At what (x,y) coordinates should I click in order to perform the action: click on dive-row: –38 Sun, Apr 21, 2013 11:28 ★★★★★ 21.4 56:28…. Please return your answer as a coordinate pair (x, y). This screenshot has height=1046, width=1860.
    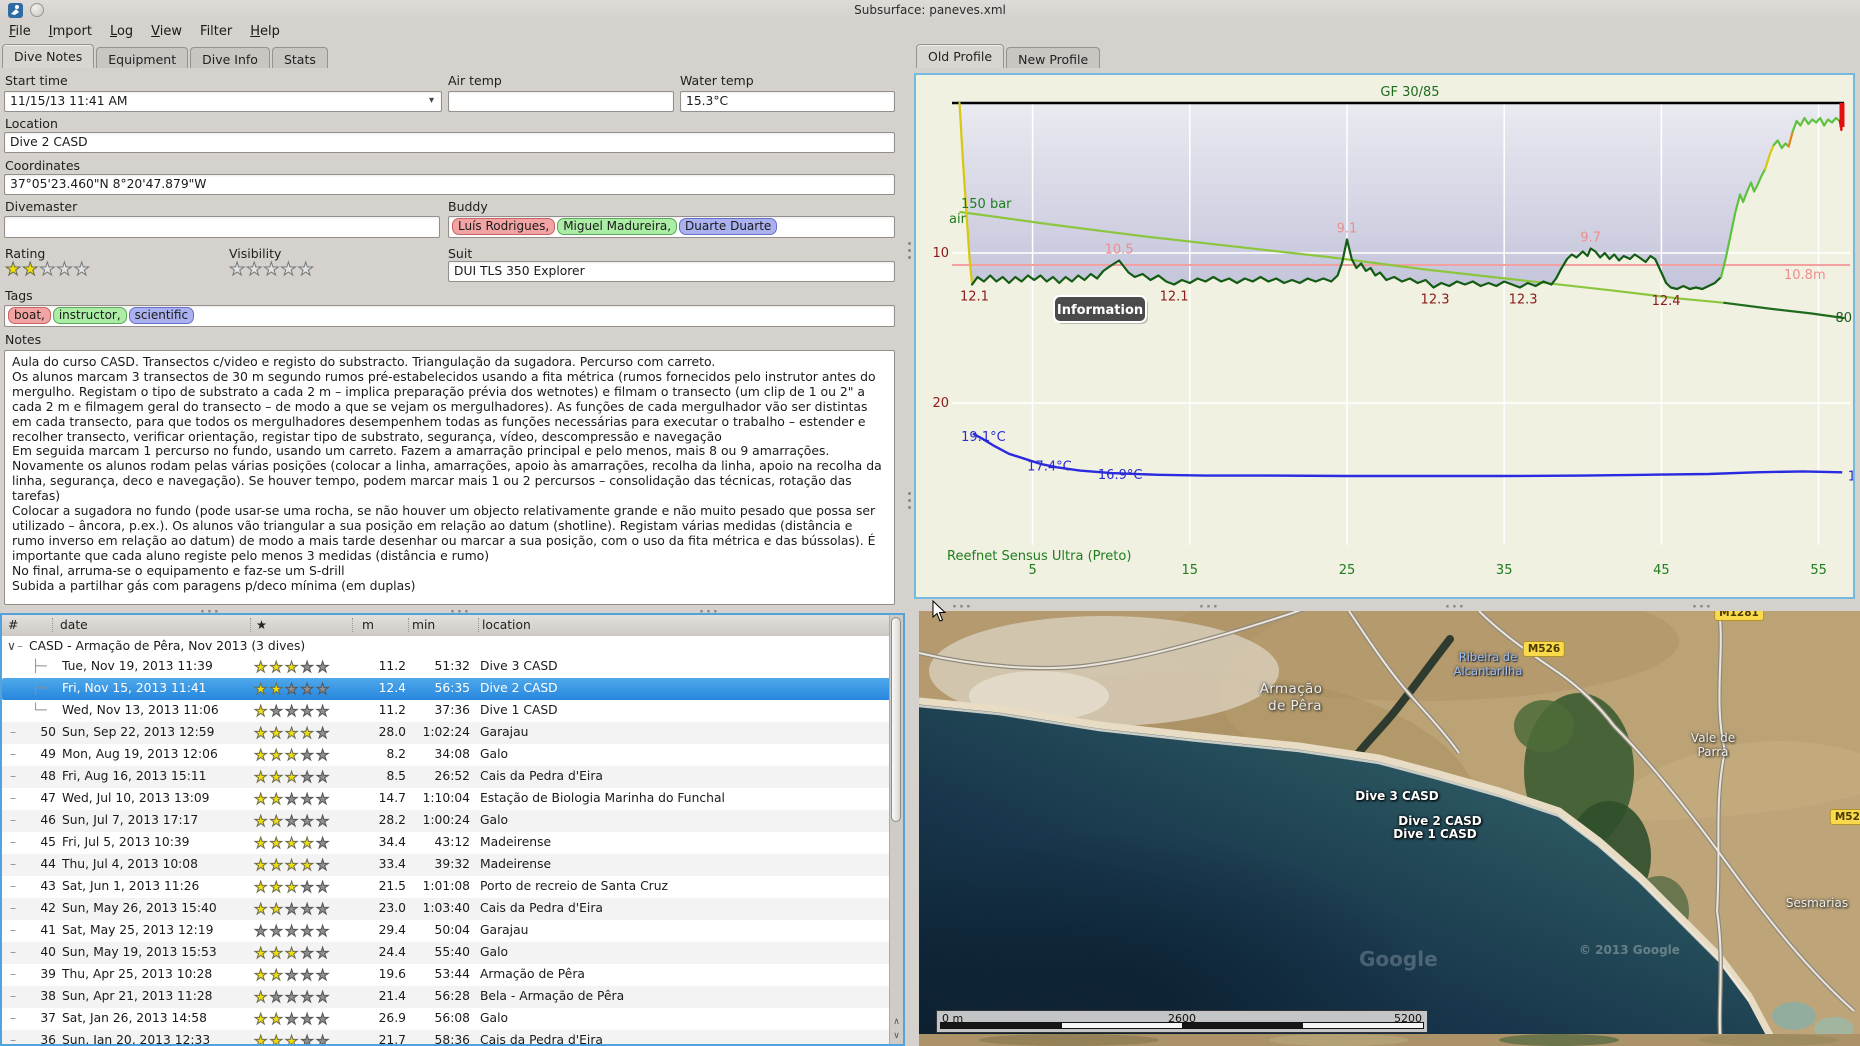
    Looking at the image, I should click on (446, 997).